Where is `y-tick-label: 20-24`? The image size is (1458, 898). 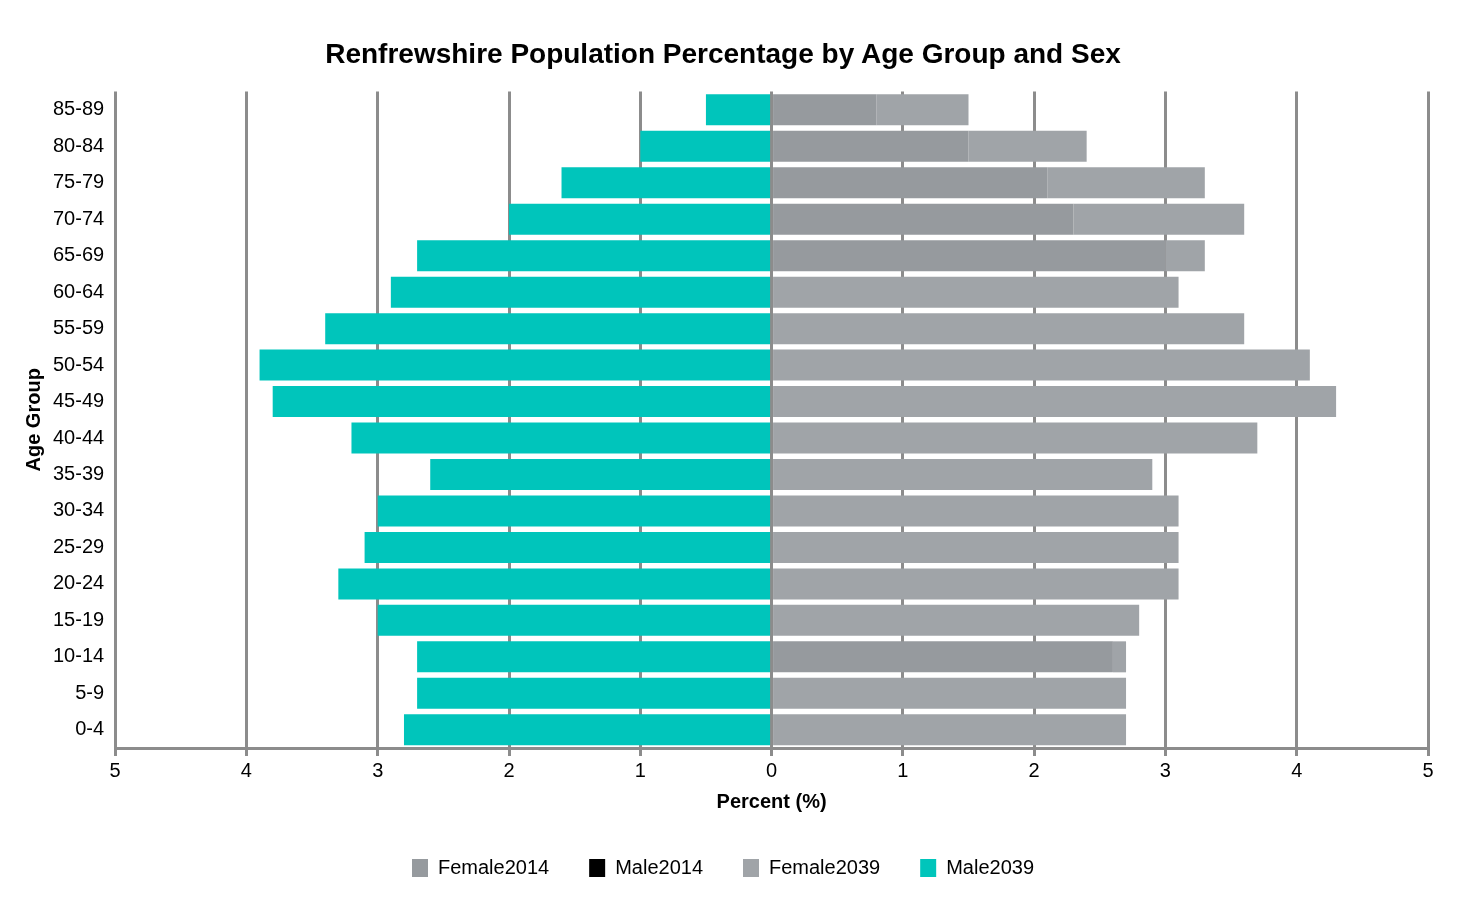 y-tick-label: 20-24 is located at coordinates (79, 582).